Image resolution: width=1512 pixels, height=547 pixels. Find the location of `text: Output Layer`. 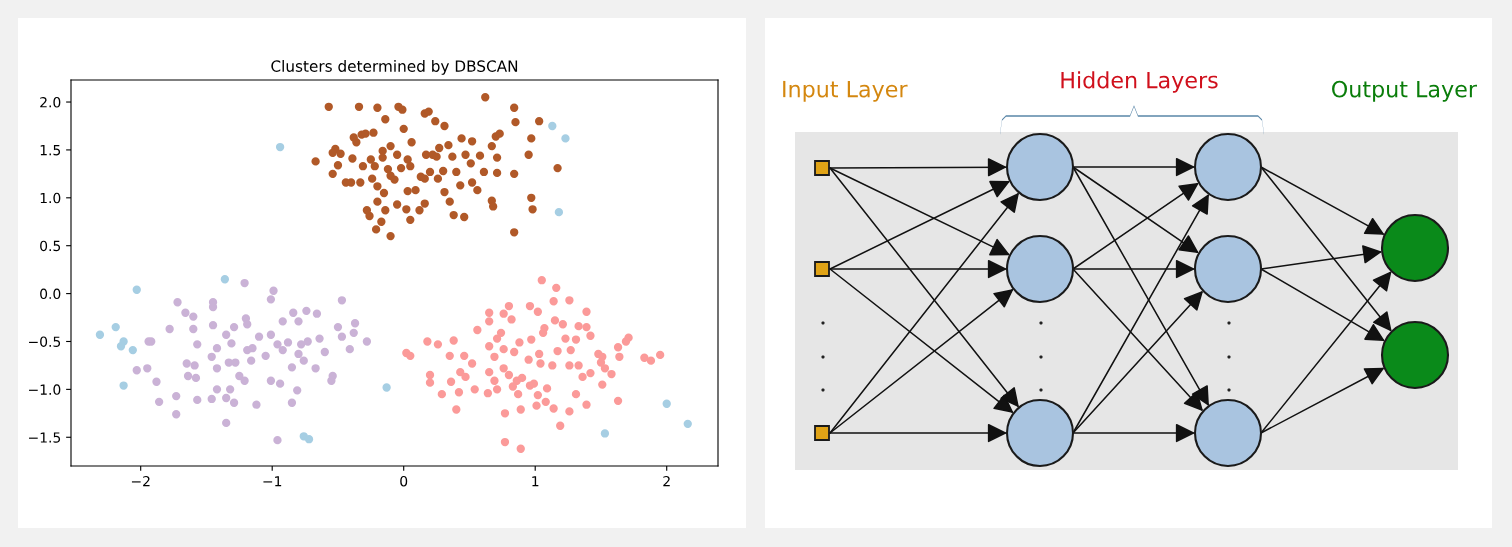

text: Output Layer is located at coordinates (1404, 91).